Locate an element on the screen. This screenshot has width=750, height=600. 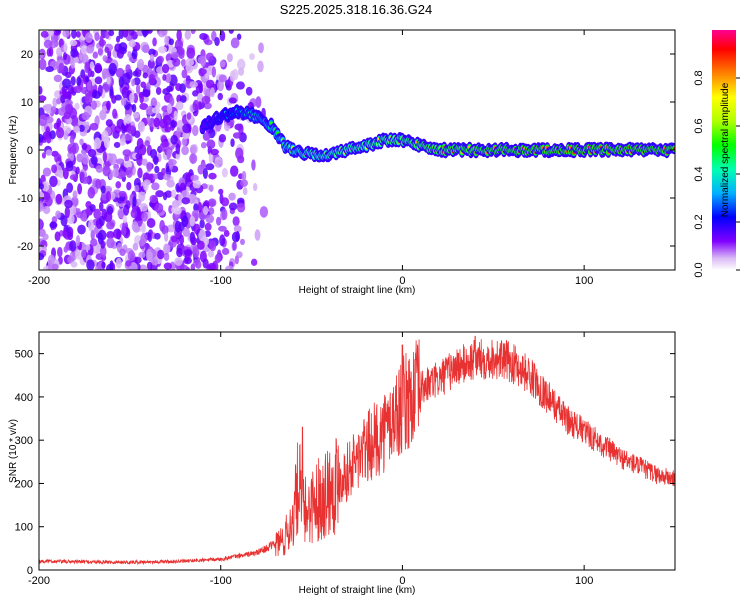
spectrogram-y-tick-label: 0 is located at coordinates (30, 151).